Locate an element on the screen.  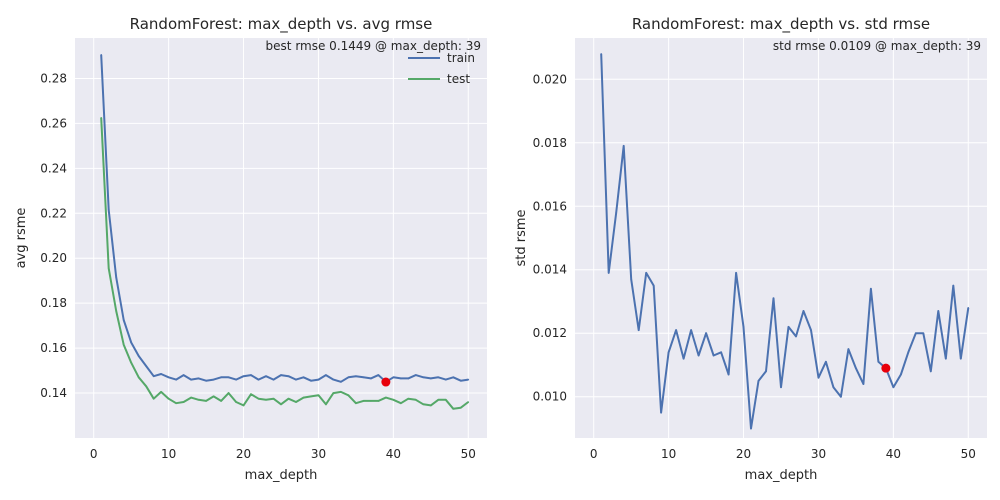
x-tick-label: 30 is located at coordinates (818, 454).